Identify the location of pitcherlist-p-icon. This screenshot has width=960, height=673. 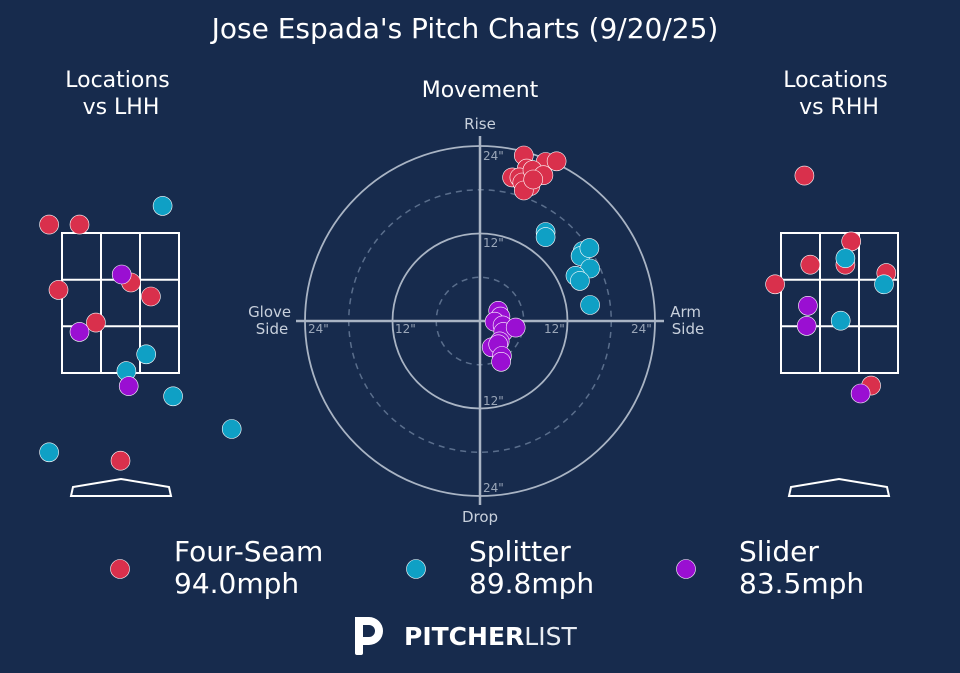
(369, 636).